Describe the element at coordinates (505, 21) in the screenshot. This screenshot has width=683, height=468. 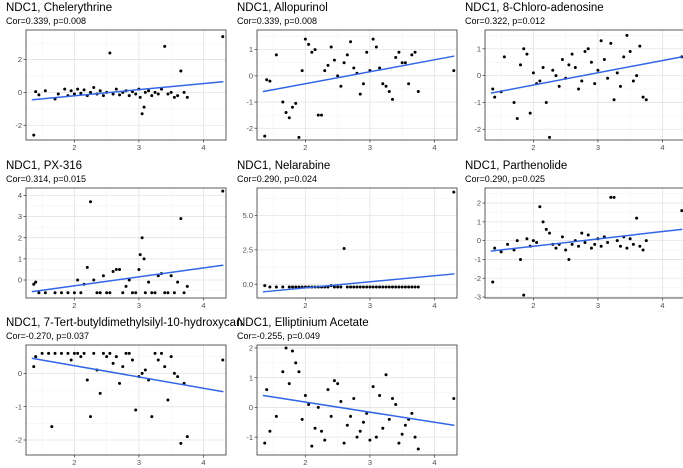
I see `panel-correlation: Cor=0.322, p=0.012` at that location.